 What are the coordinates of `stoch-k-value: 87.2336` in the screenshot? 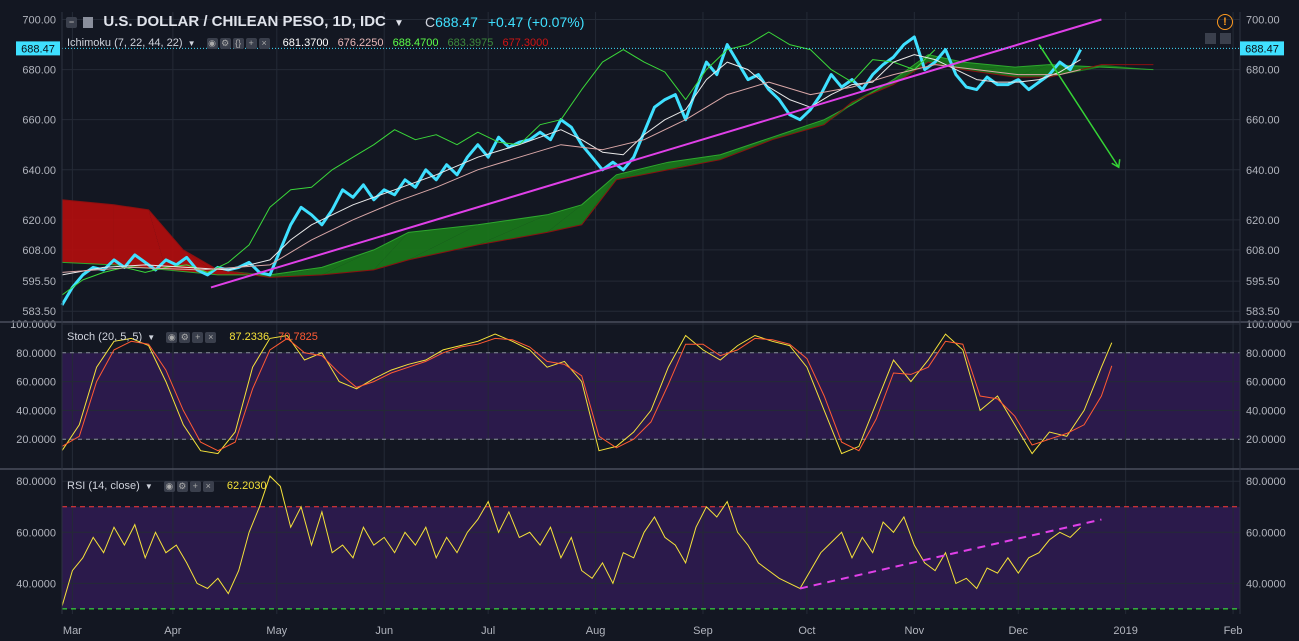 It's located at (249, 337).